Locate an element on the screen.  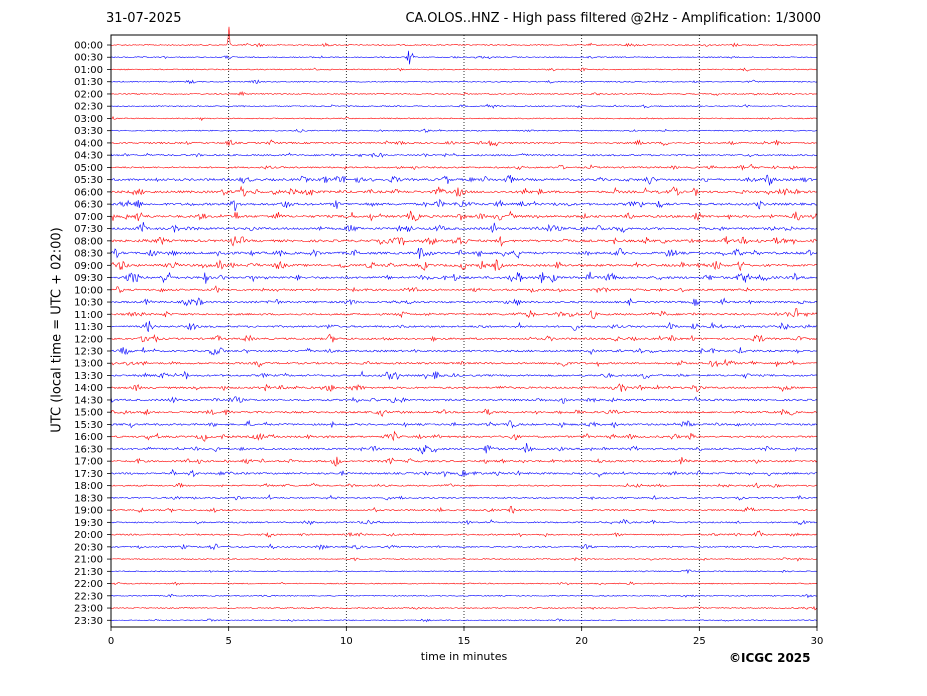
x-axis-ticks: 0 5 10 15 20 25 30 is located at coordinates (466, 637).